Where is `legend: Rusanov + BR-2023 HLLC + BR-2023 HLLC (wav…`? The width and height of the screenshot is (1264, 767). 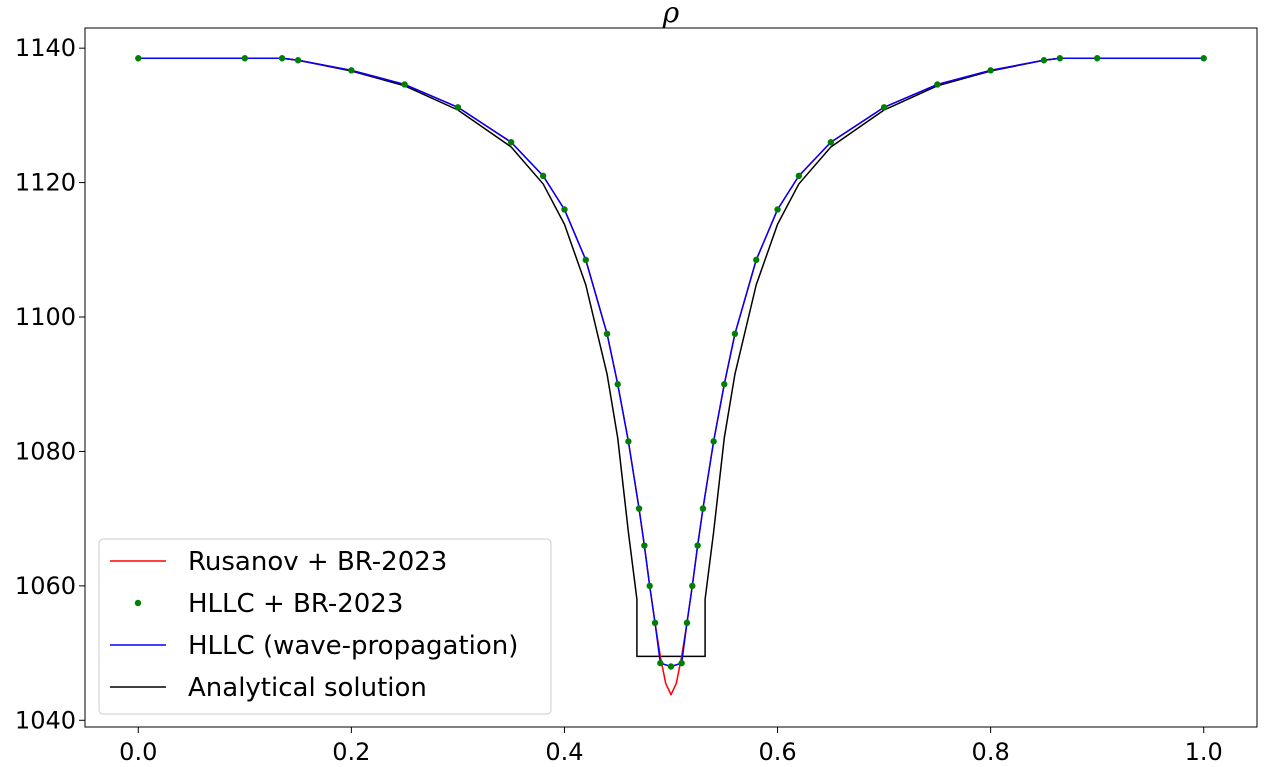 legend: Rusanov + BR-2023 HLLC + BR-2023 HLLC (wav… is located at coordinates (325, 626).